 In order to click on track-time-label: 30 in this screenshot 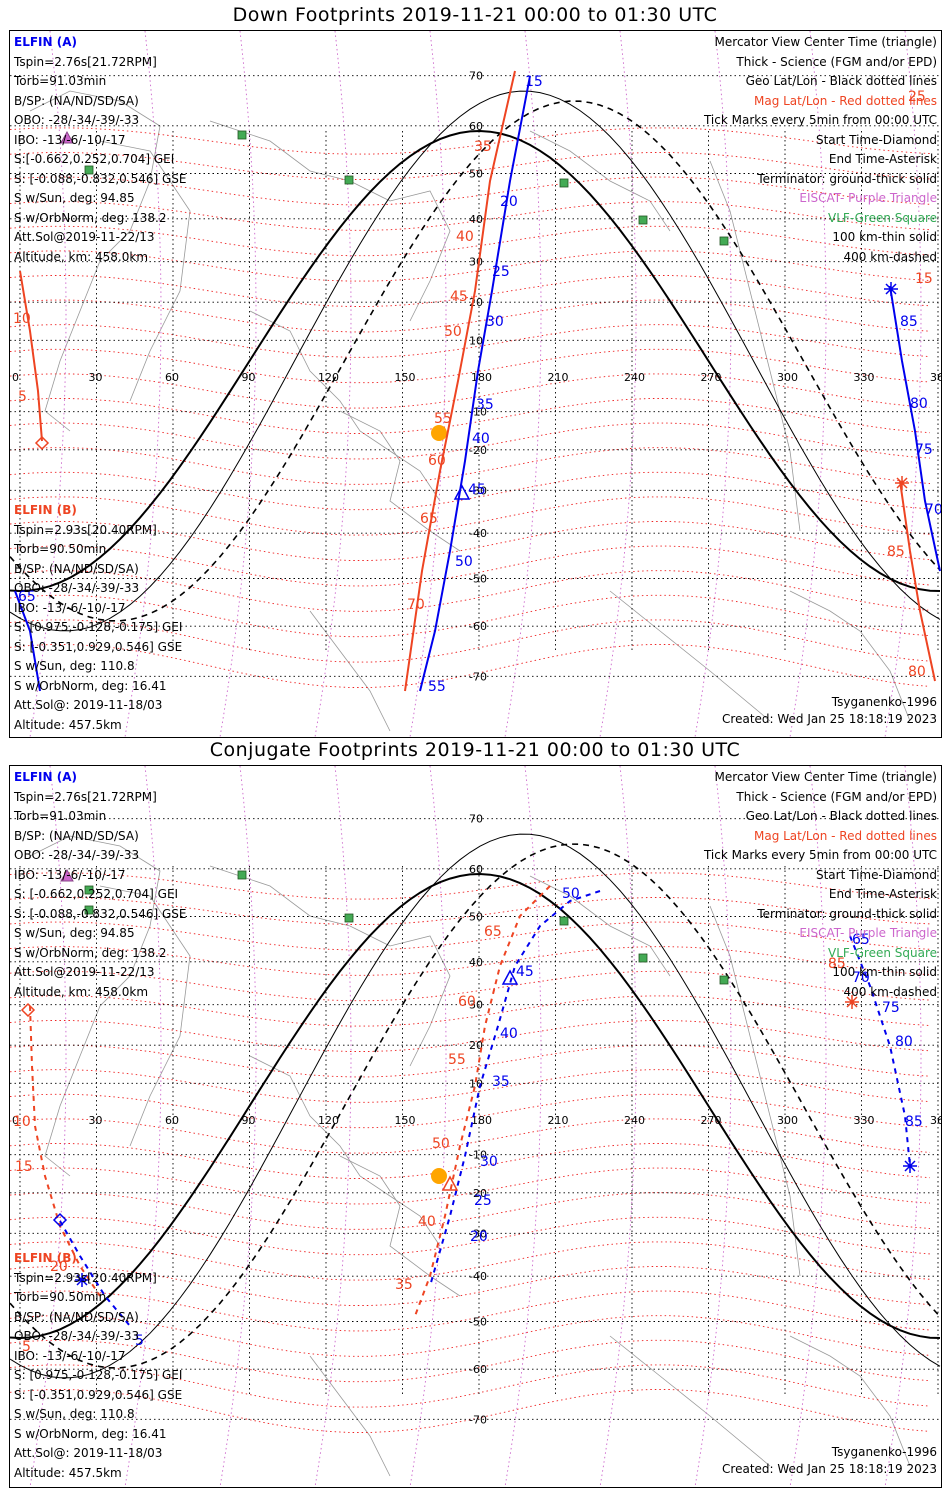, I will do `click(489, 1162)`.